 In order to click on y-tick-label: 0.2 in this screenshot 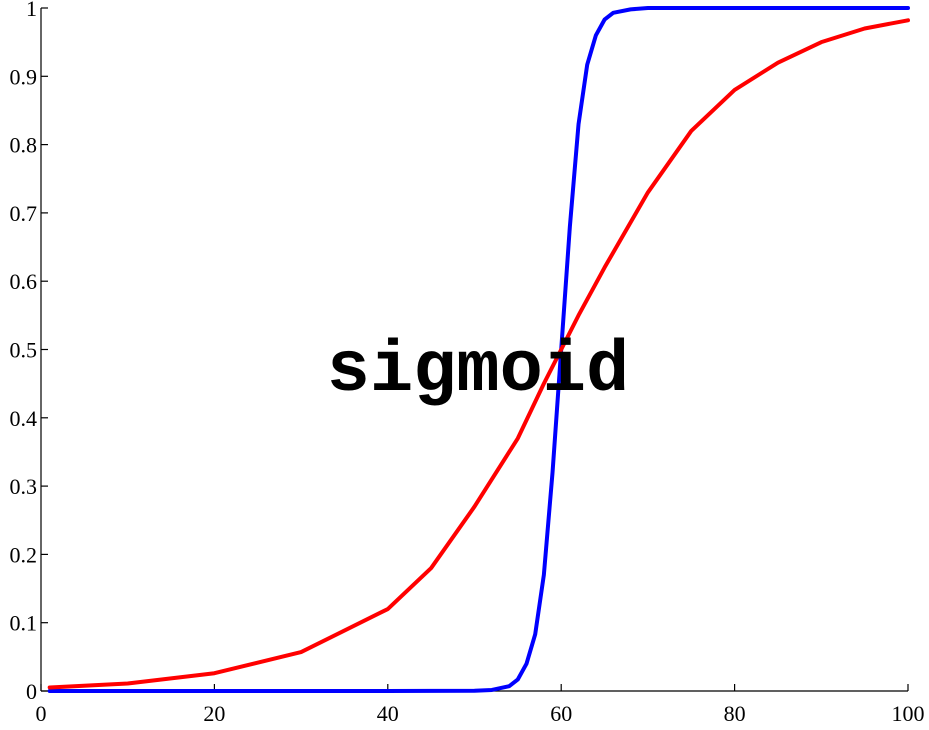, I will do `click(24, 554)`.